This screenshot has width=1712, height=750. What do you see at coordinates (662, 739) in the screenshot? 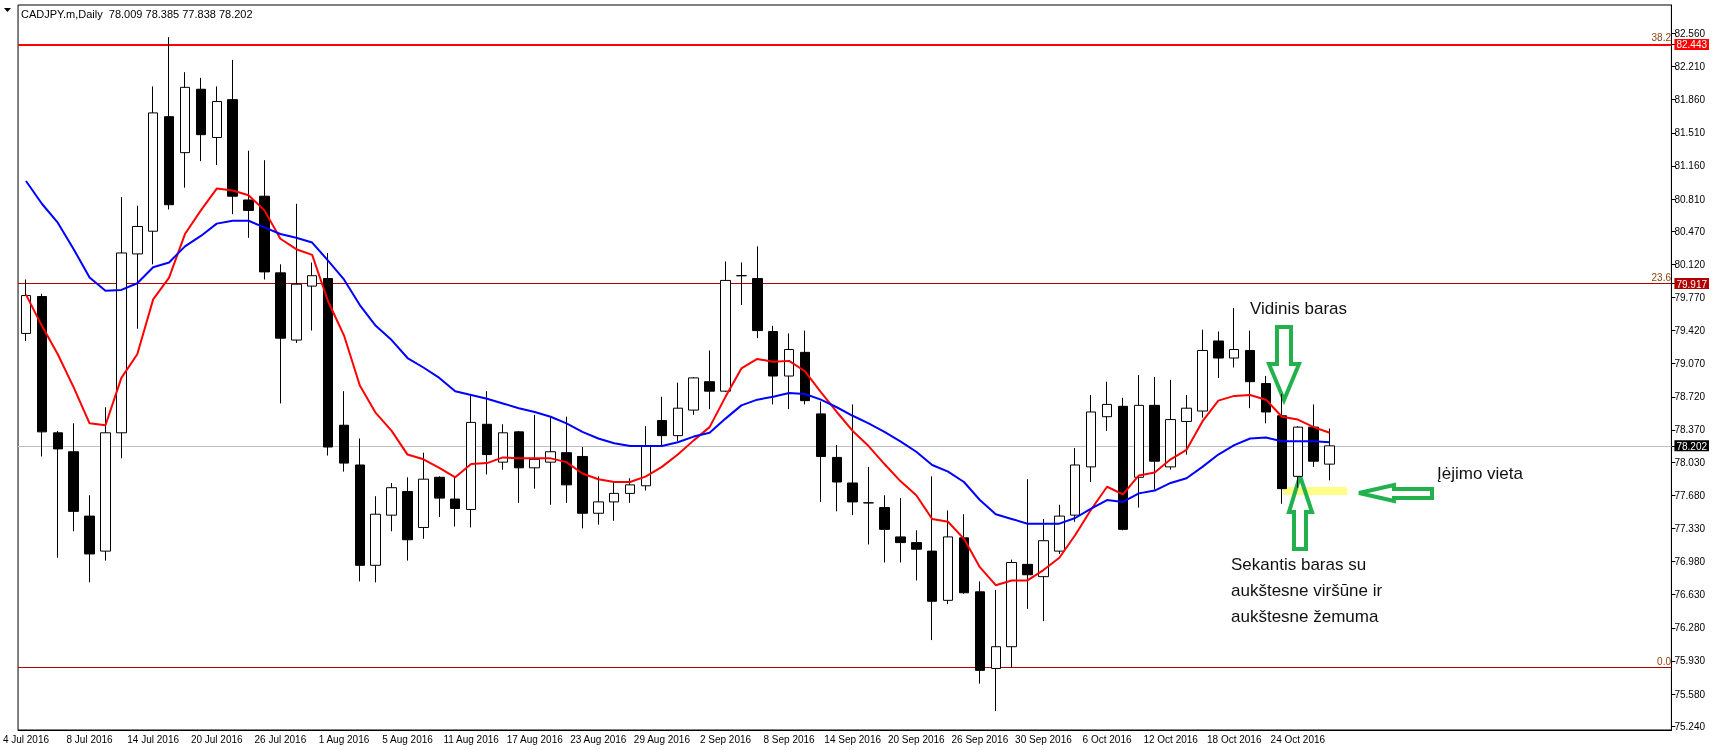
I see `x-tick-label: 29 Aug 2016` at bounding box center [662, 739].